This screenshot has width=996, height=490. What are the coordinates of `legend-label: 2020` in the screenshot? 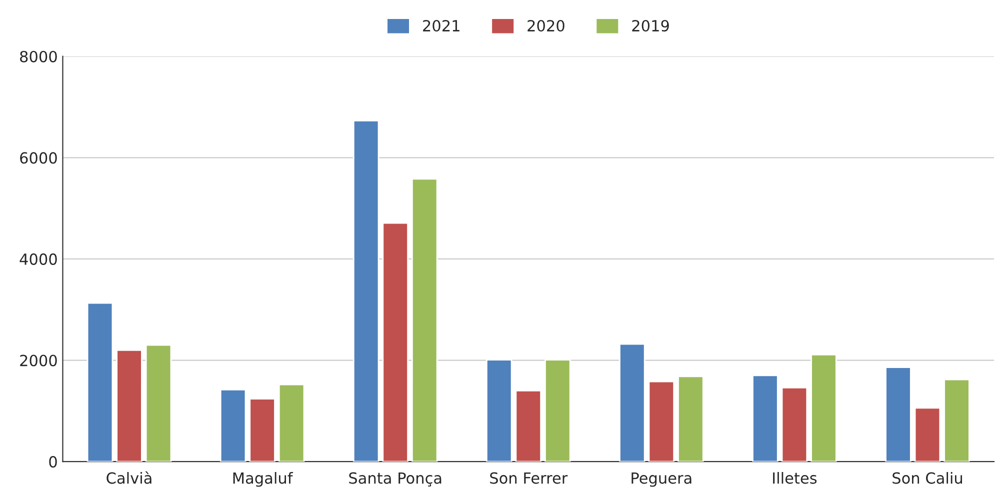 It's located at (546, 26).